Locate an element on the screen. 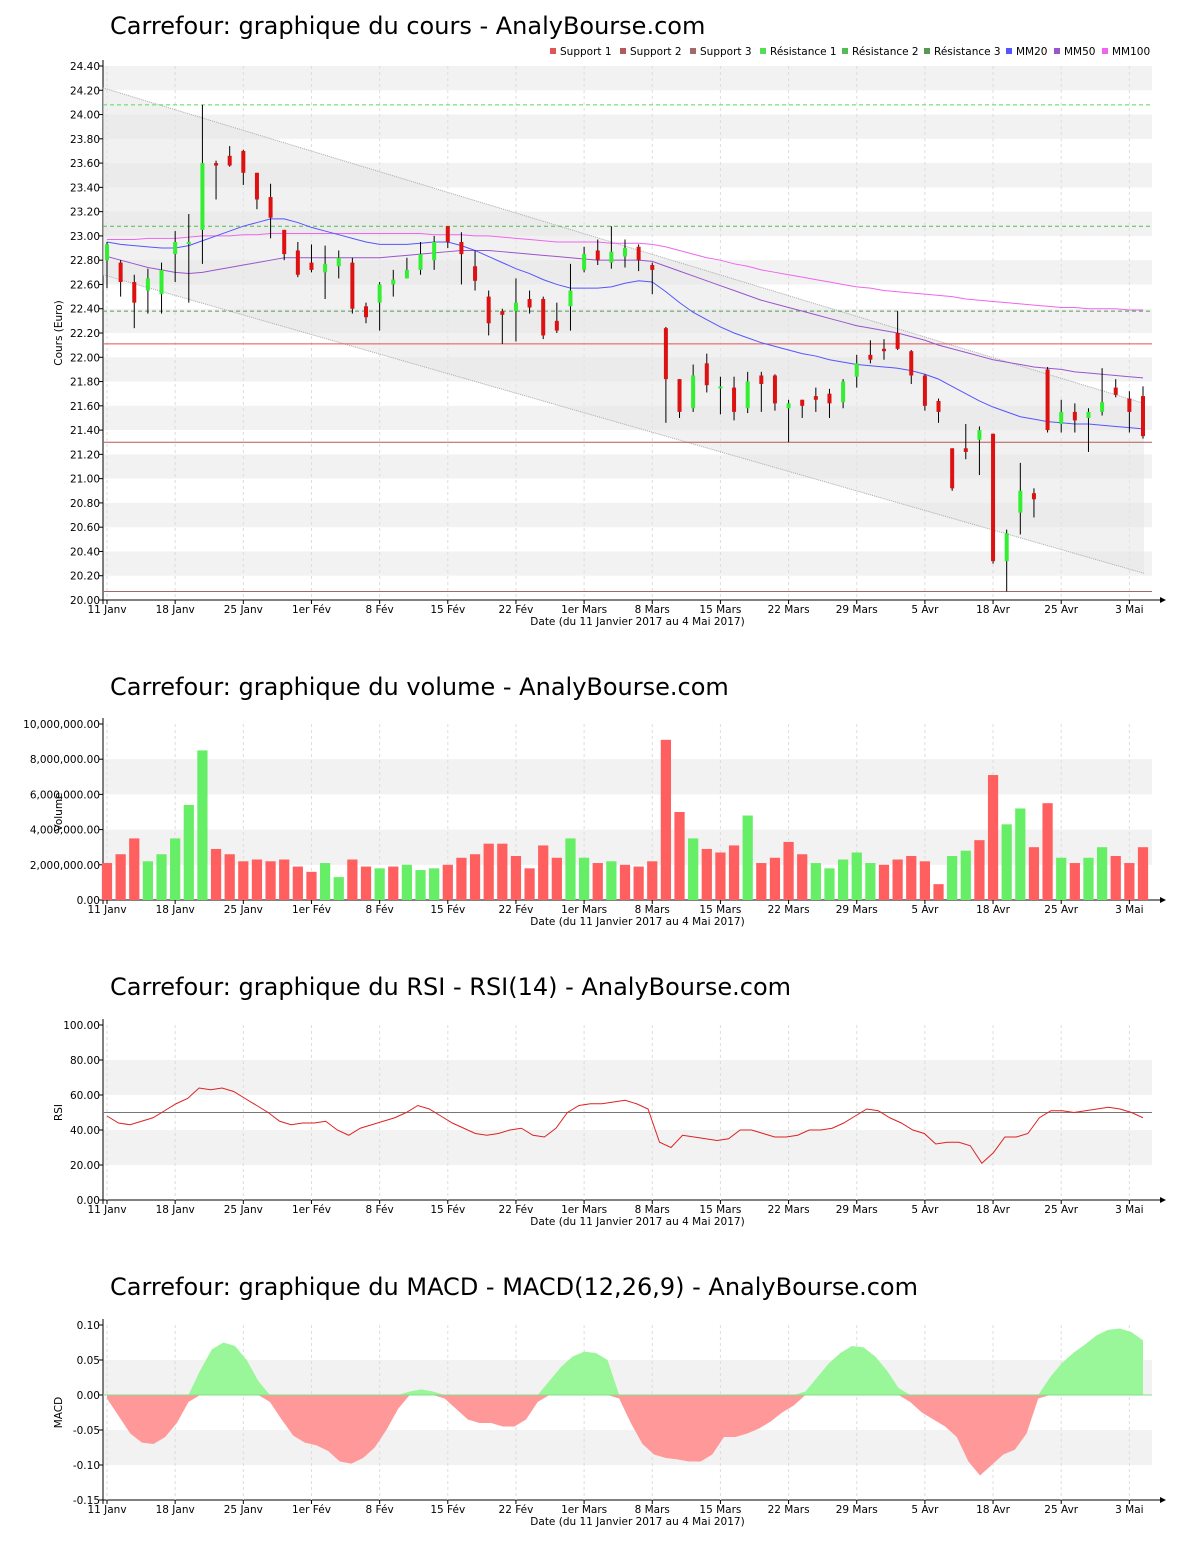  x-tick-label: 22 Mars is located at coordinates (789, 1210).